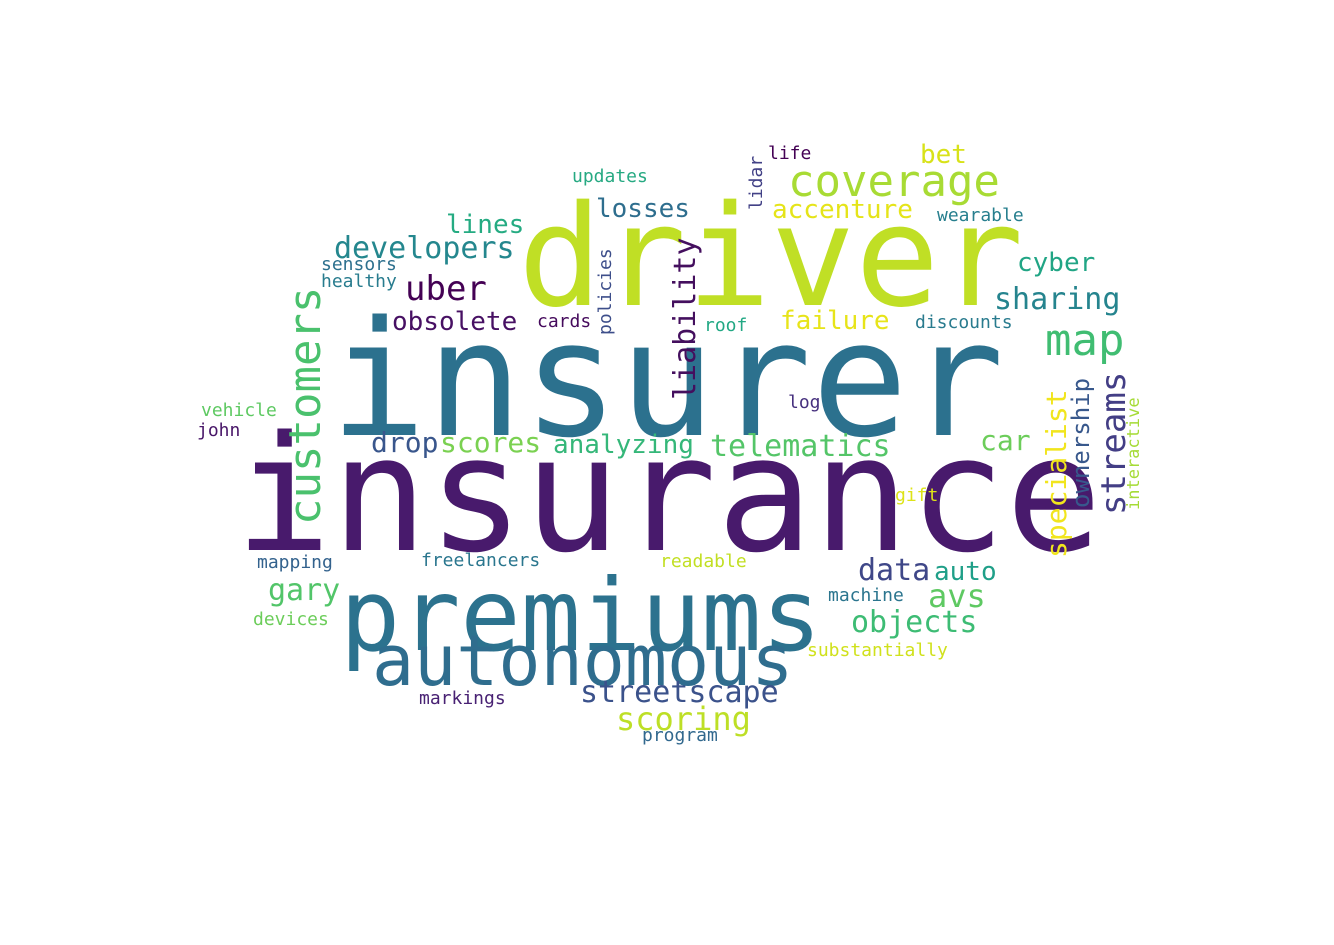  I want to click on word-premiums: premiums, so click(581, 615).